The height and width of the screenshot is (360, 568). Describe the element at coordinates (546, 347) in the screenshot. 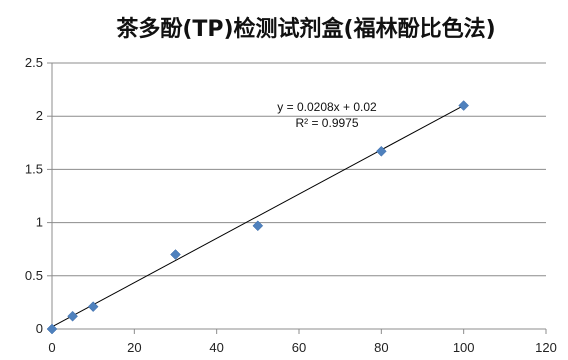

I see `x-tick-label: 120` at that location.